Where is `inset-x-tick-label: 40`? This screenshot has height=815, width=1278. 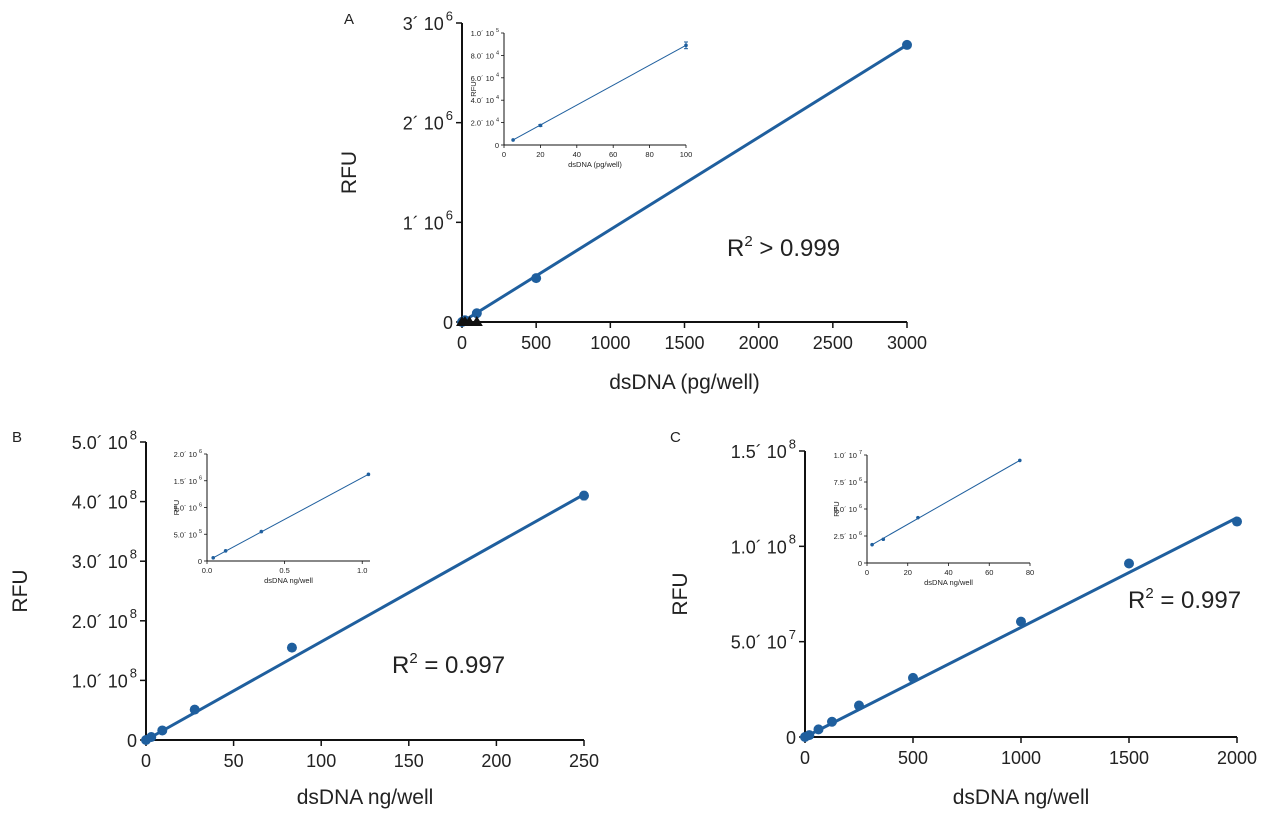 inset-x-tick-label: 40 is located at coordinates (577, 154).